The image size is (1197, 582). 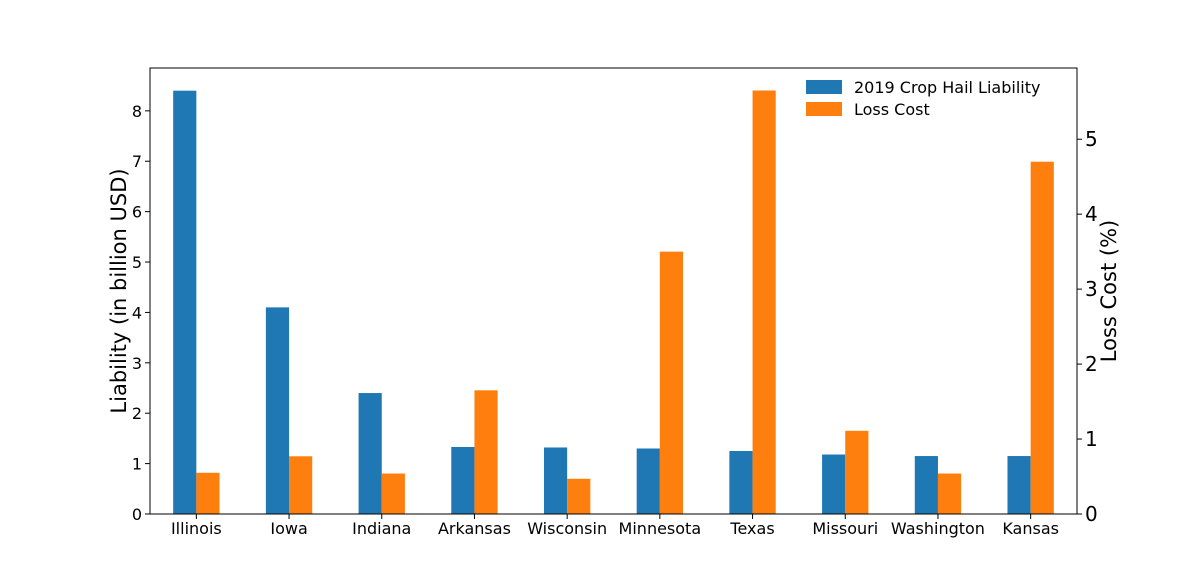 I want to click on y-axis-label-left: Liability (in billion USD), so click(x=119, y=290).